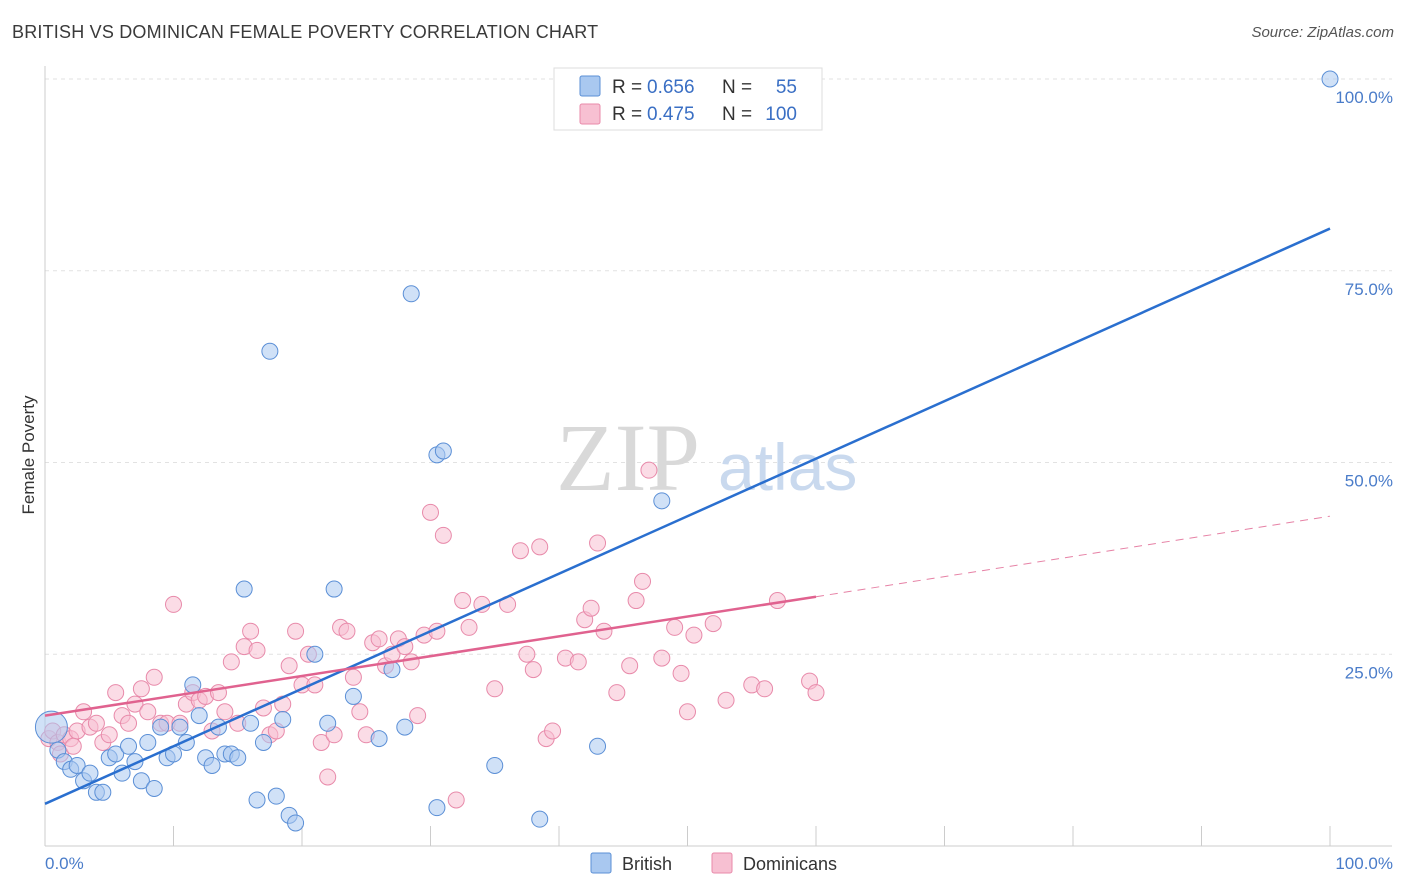 The width and height of the screenshot is (1406, 892). I want to click on legend-swatch-dominicans, so click(590, 114).